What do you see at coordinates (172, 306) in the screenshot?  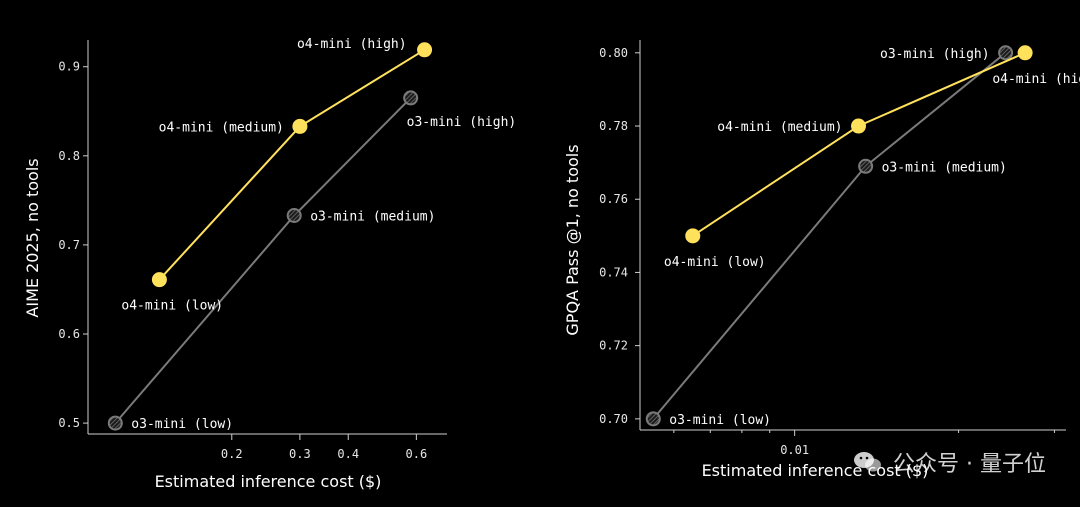 I see `chart1-o4-mini-point-label: o4-mini (low)` at bounding box center [172, 306].